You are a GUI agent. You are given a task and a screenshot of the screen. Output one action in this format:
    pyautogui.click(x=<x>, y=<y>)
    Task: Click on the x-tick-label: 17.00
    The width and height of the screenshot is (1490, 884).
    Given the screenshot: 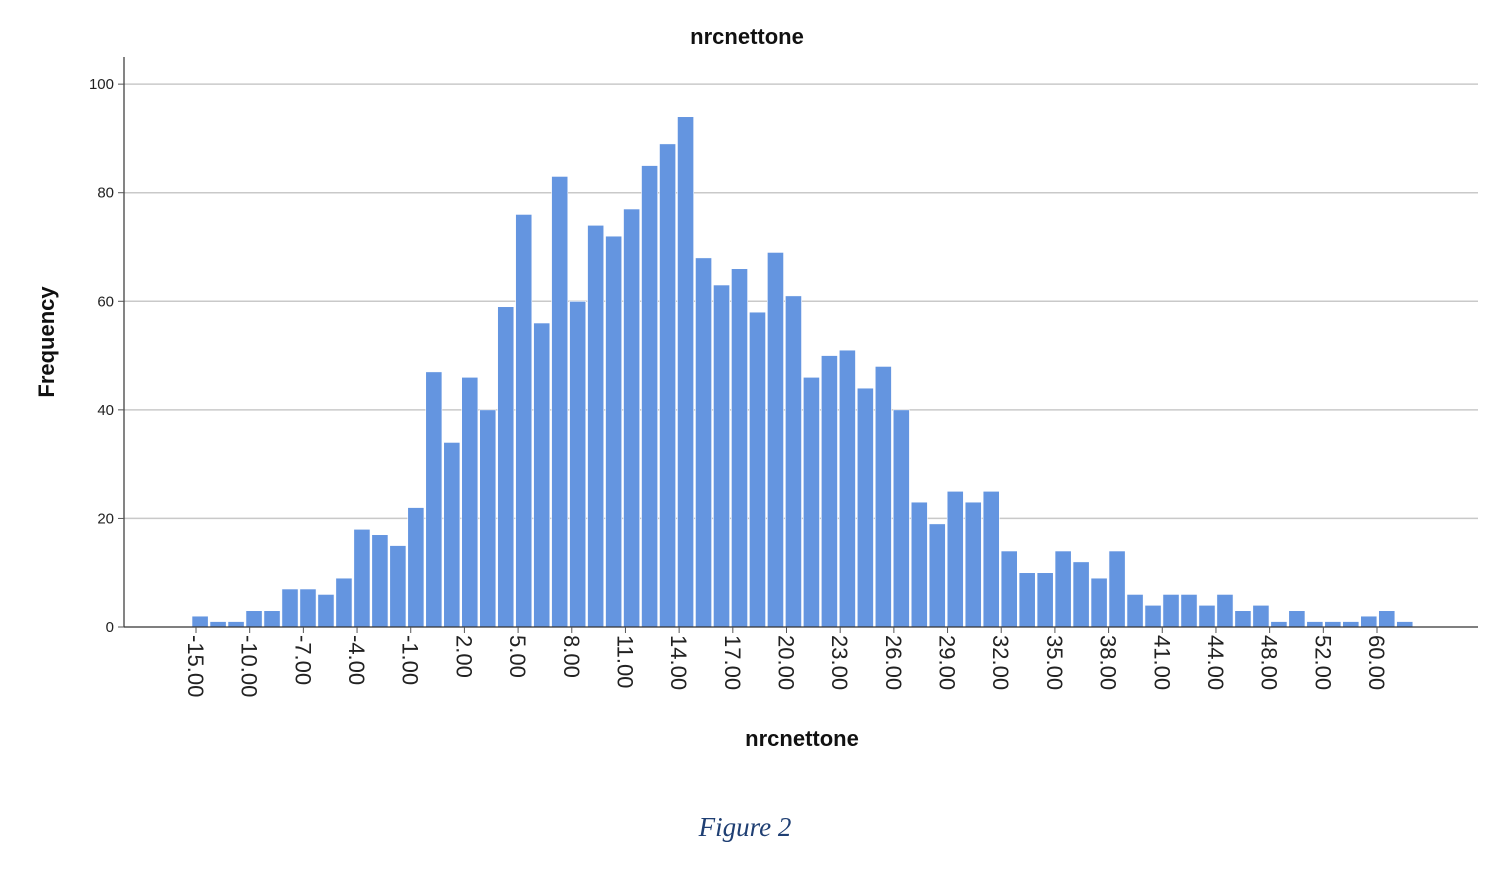 What is the action you would take?
    pyautogui.click(x=732, y=662)
    